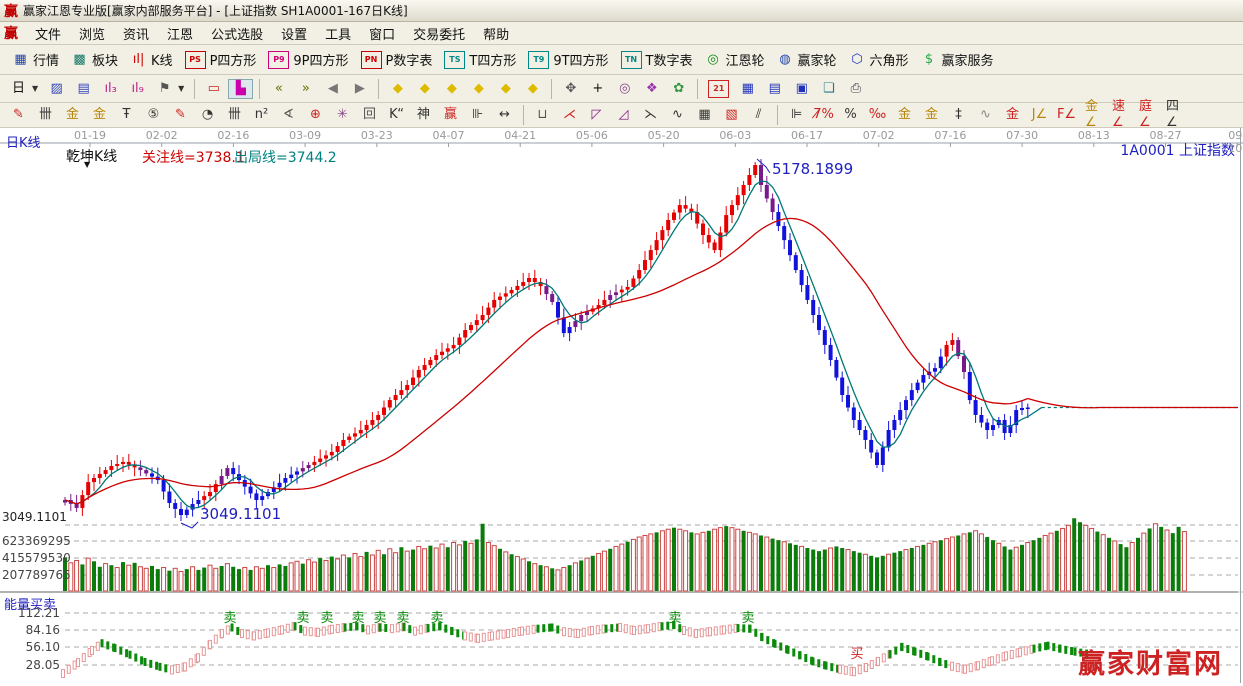 The width and height of the screenshot is (1243, 686). What do you see at coordinates (747, 89) in the screenshot?
I see `toolbar-button-calculator: ▦` at bounding box center [747, 89].